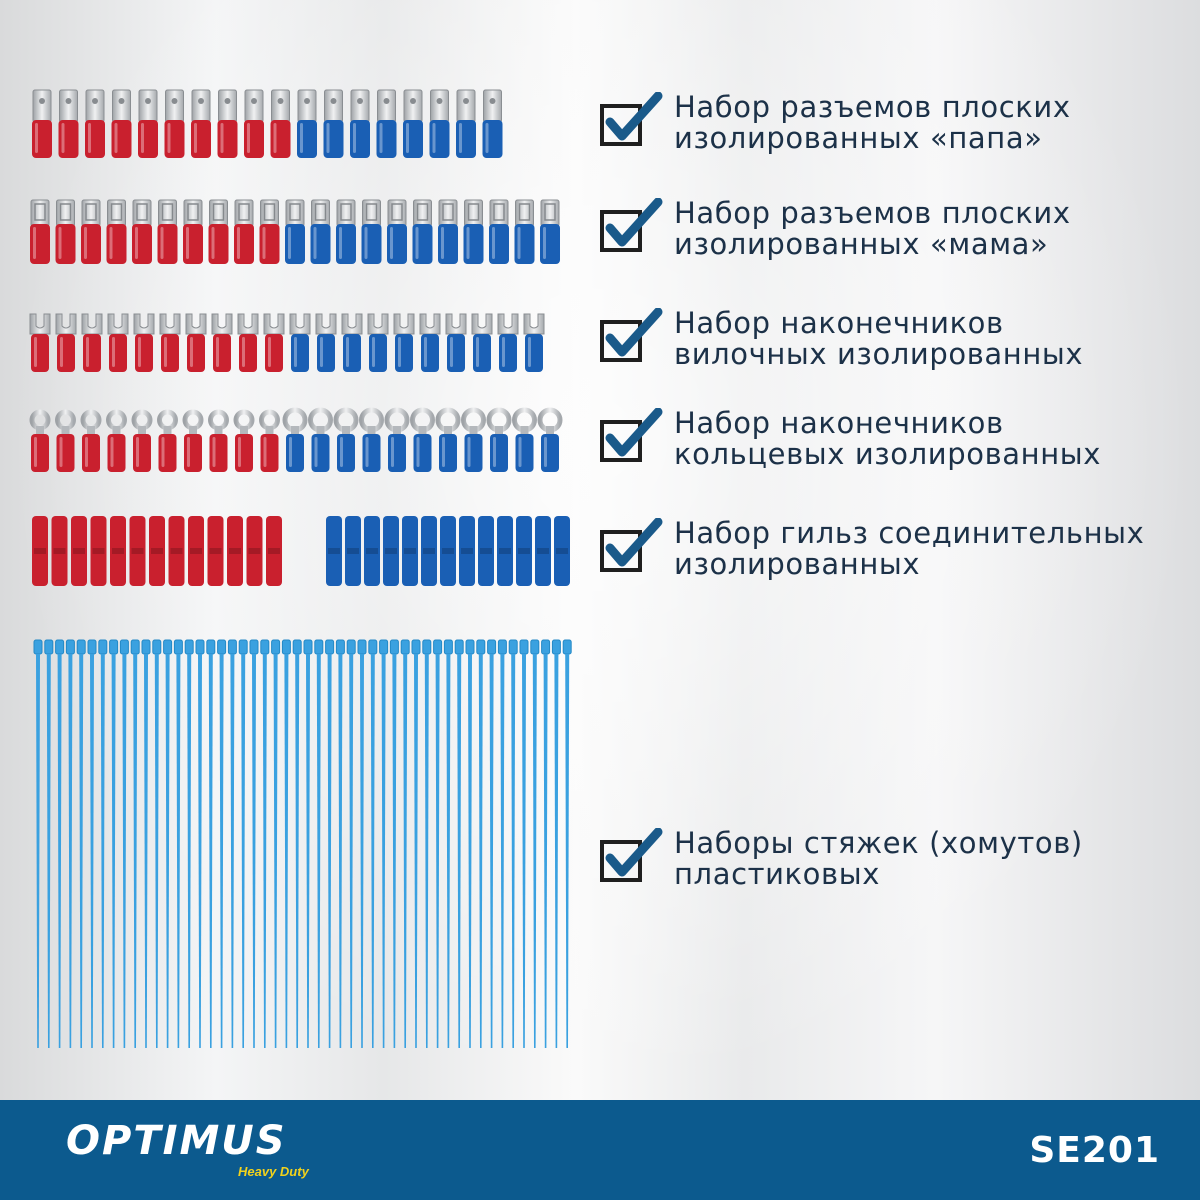 This screenshot has height=1200, width=1200. I want to click on feature-line-2: изолированных «папа», so click(858, 138).